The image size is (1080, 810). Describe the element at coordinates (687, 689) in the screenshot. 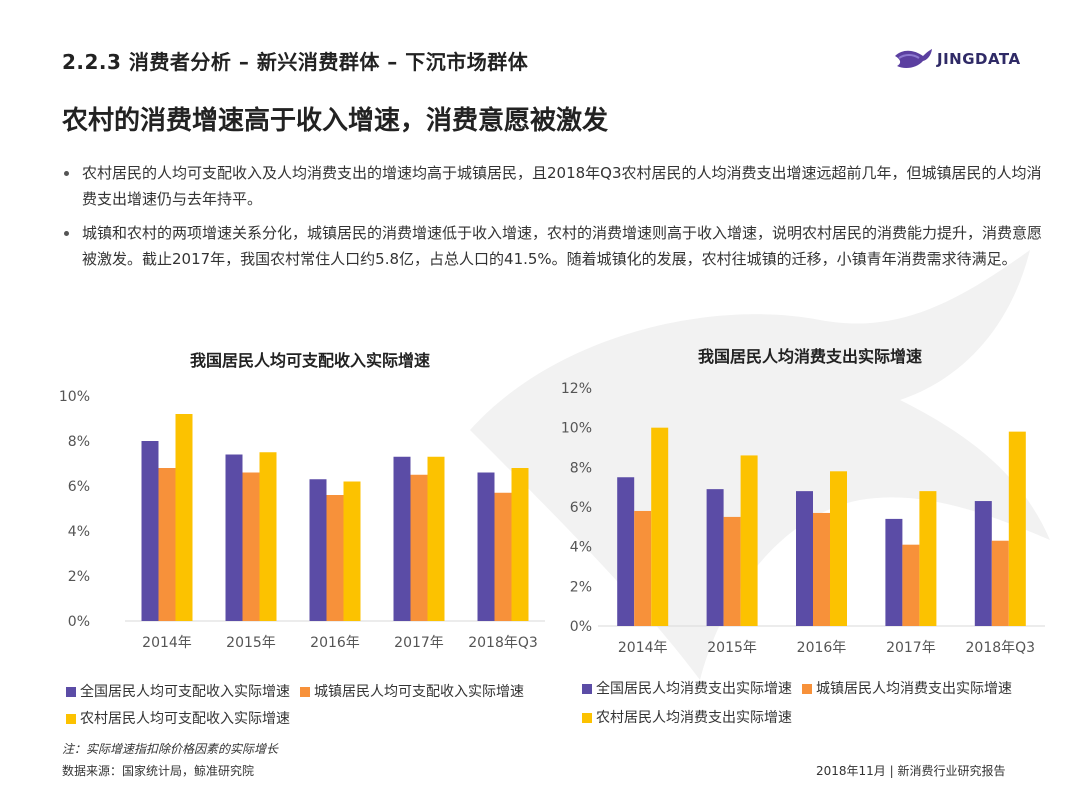

I see `legend-item-national: 全国居民人均消费支出实际增速` at that location.